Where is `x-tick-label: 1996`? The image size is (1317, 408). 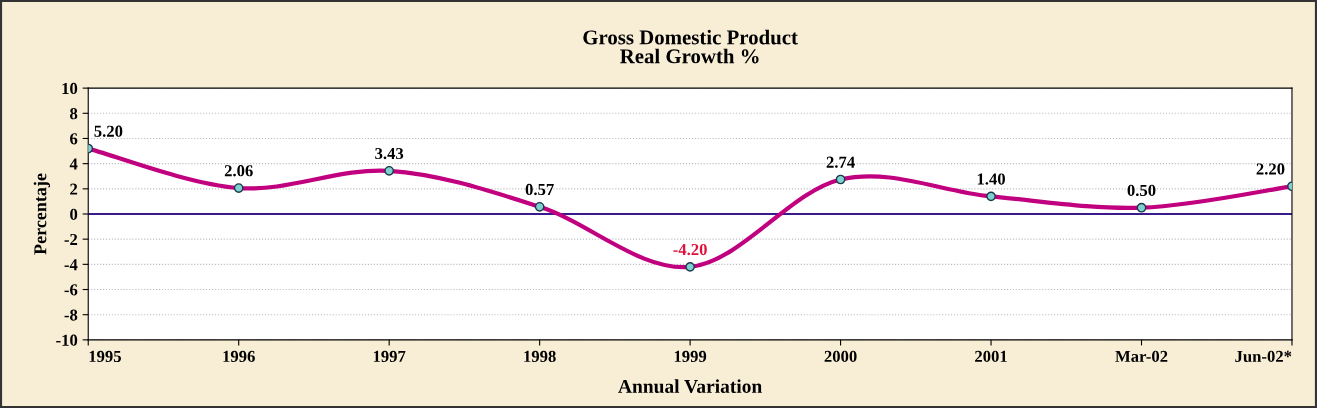
x-tick-label: 1996 is located at coordinates (239, 356).